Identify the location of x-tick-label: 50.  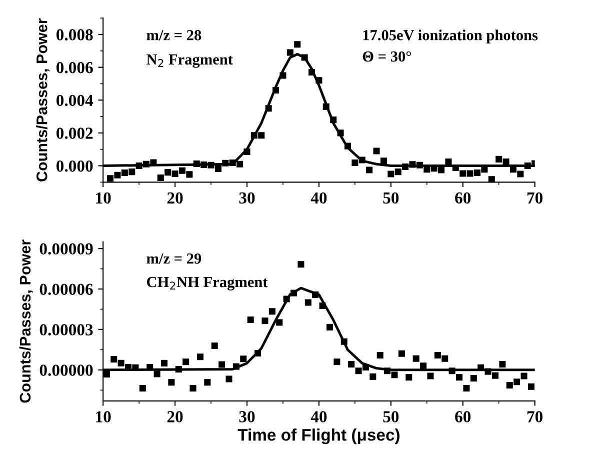
(391, 198).